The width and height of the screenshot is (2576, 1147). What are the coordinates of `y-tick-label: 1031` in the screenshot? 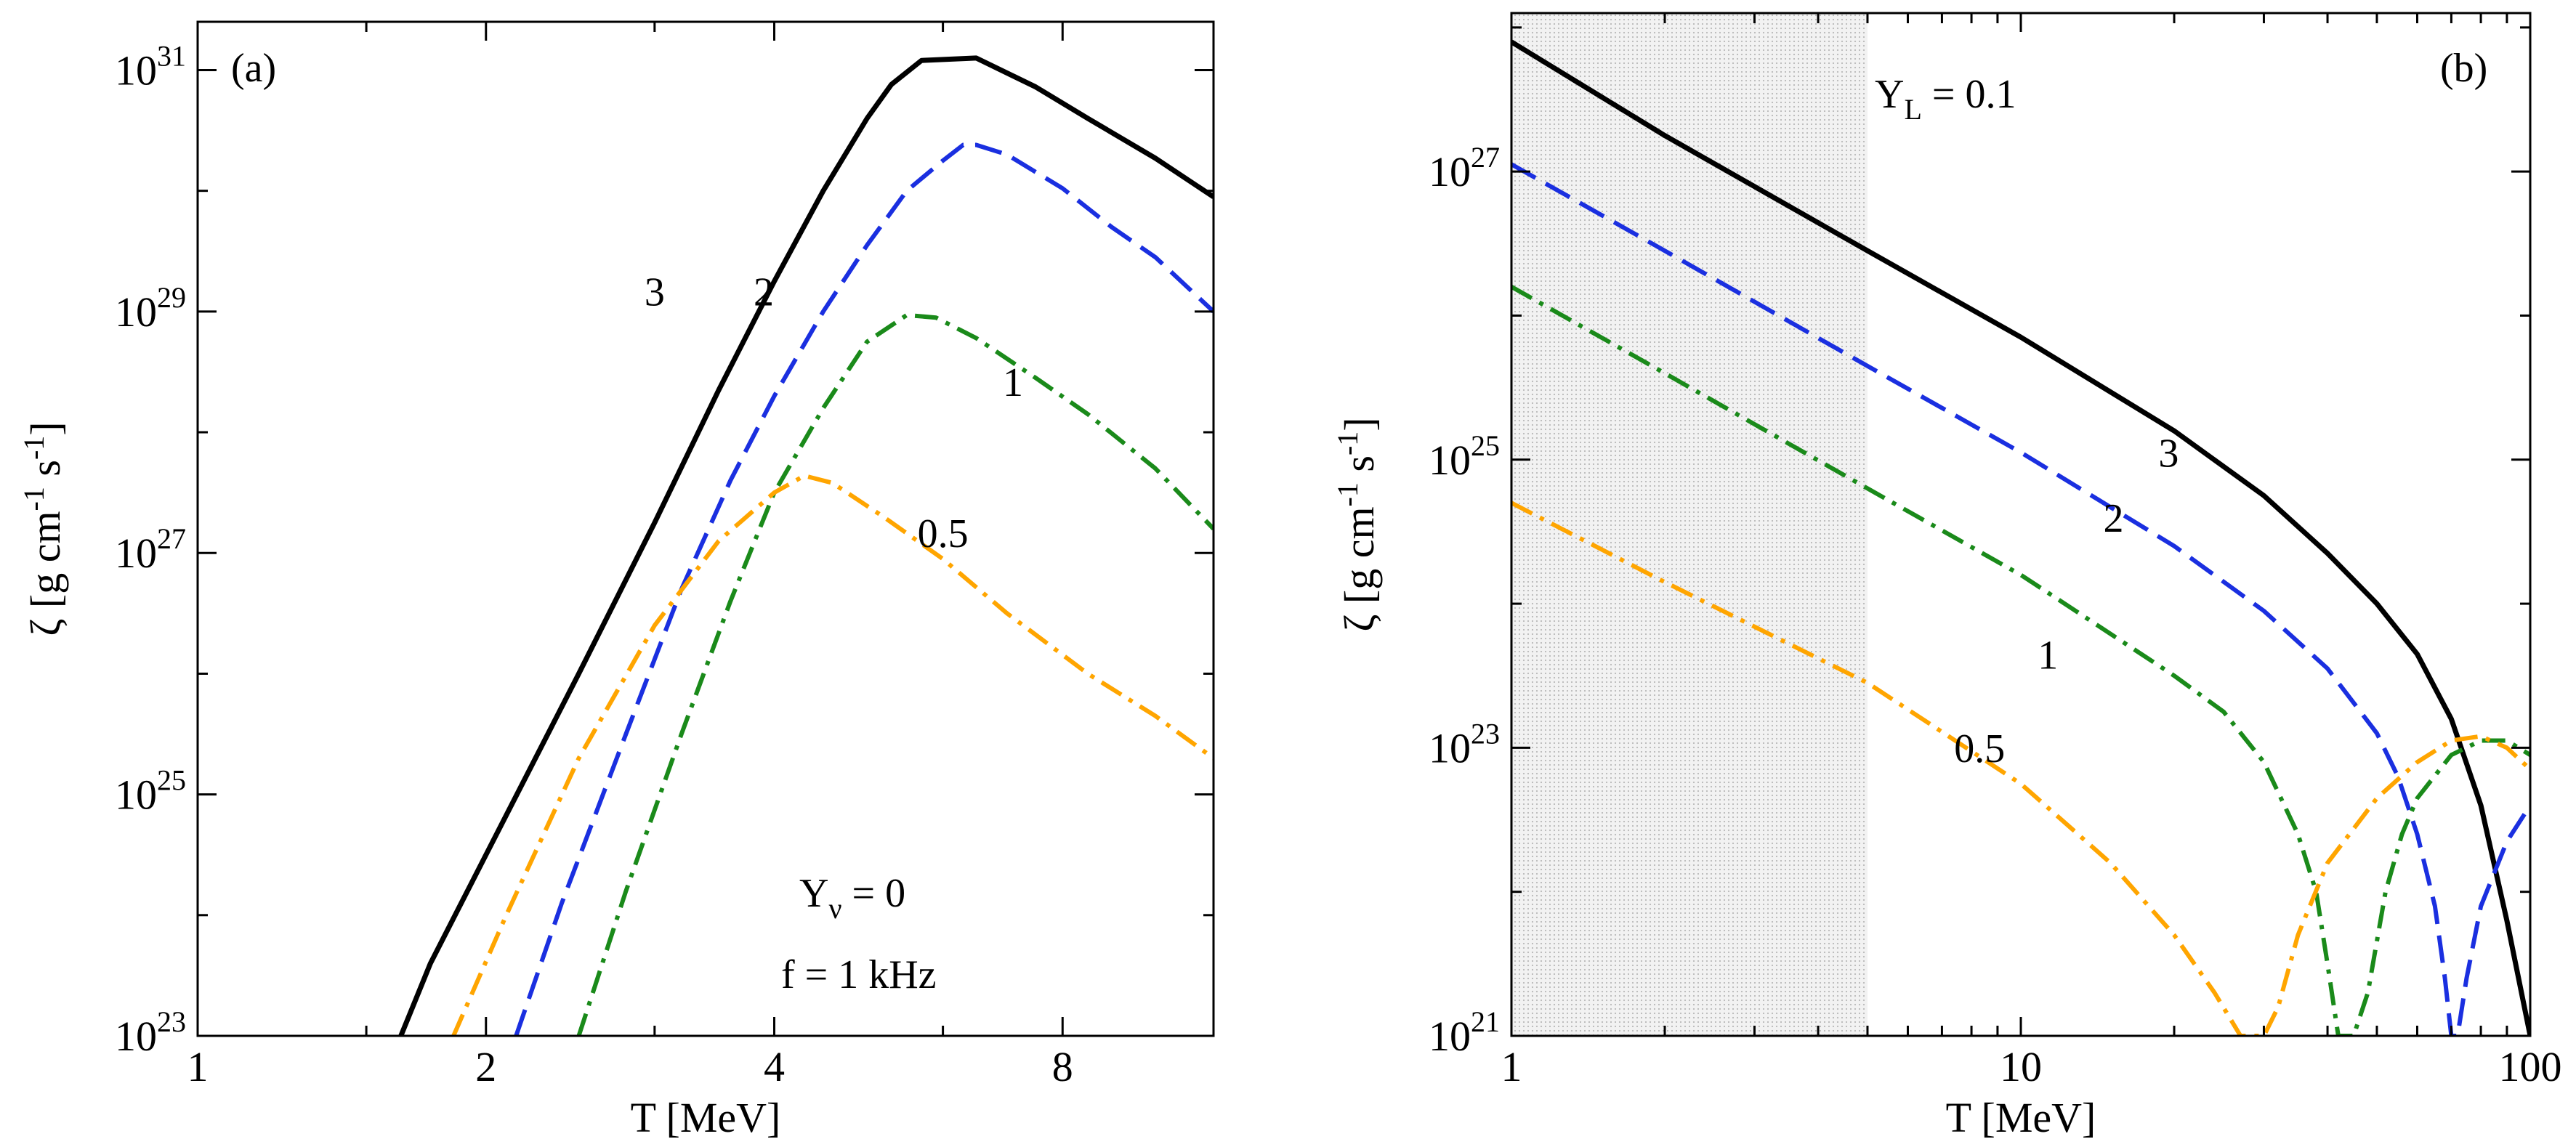 It's located at (150, 67).